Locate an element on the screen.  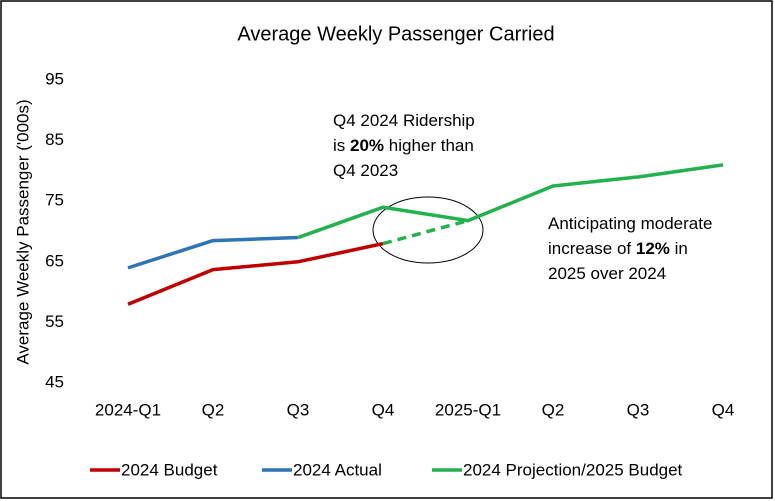
y-tick-label: 75 is located at coordinates (54, 200).